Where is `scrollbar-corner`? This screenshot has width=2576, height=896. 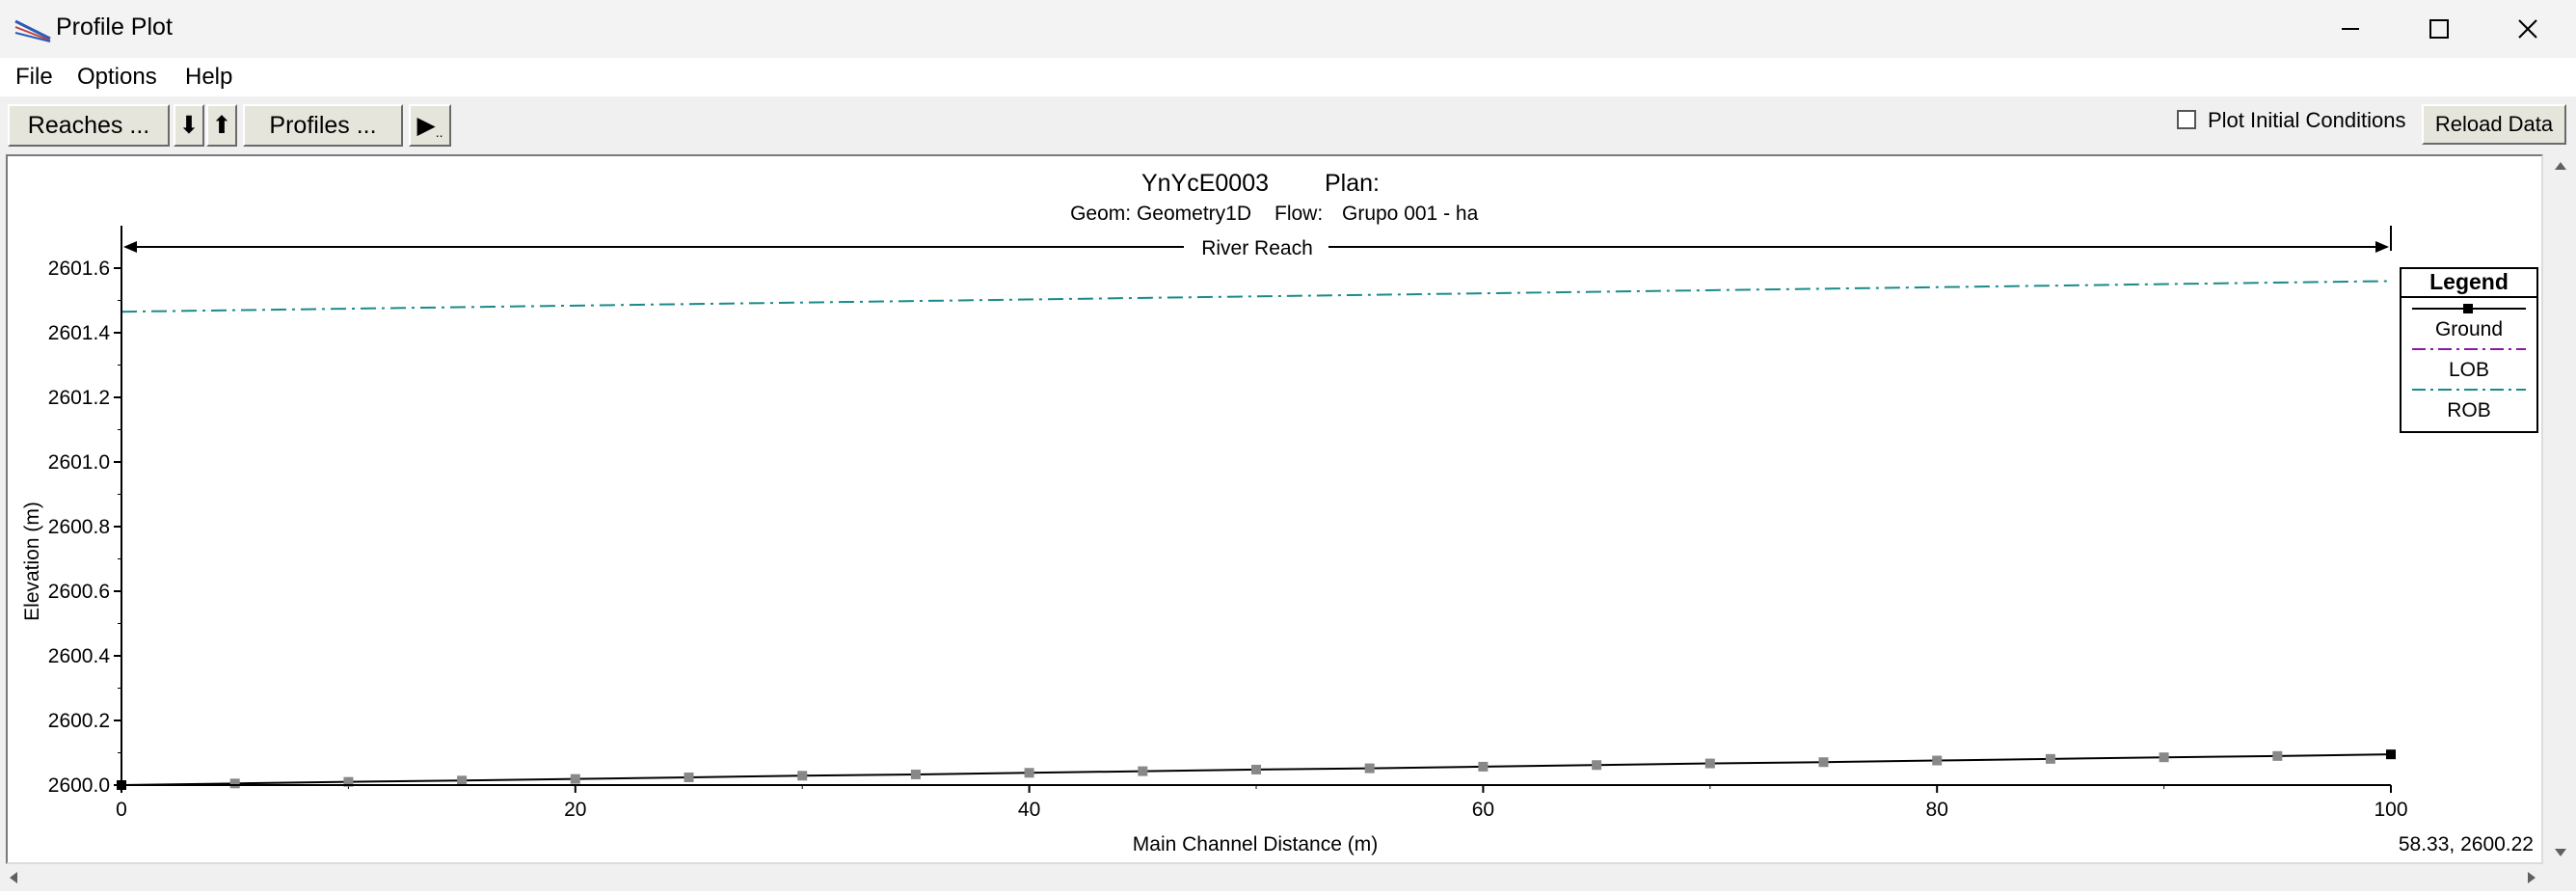
scrollbar-corner is located at coordinates (2561, 878).